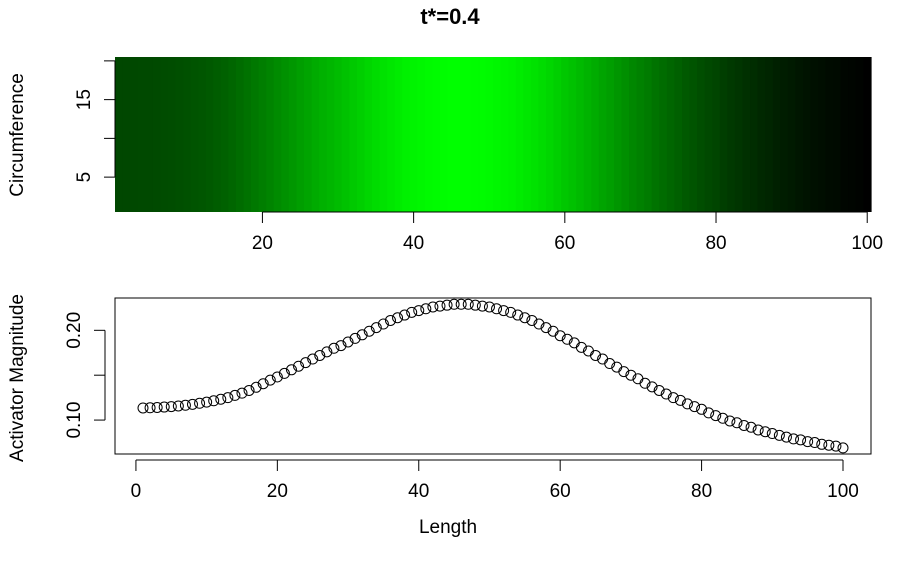  What do you see at coordinates (418, 491) in the screenshot?
I see `x-tick-label: 40` at bounding box center [418, 491].